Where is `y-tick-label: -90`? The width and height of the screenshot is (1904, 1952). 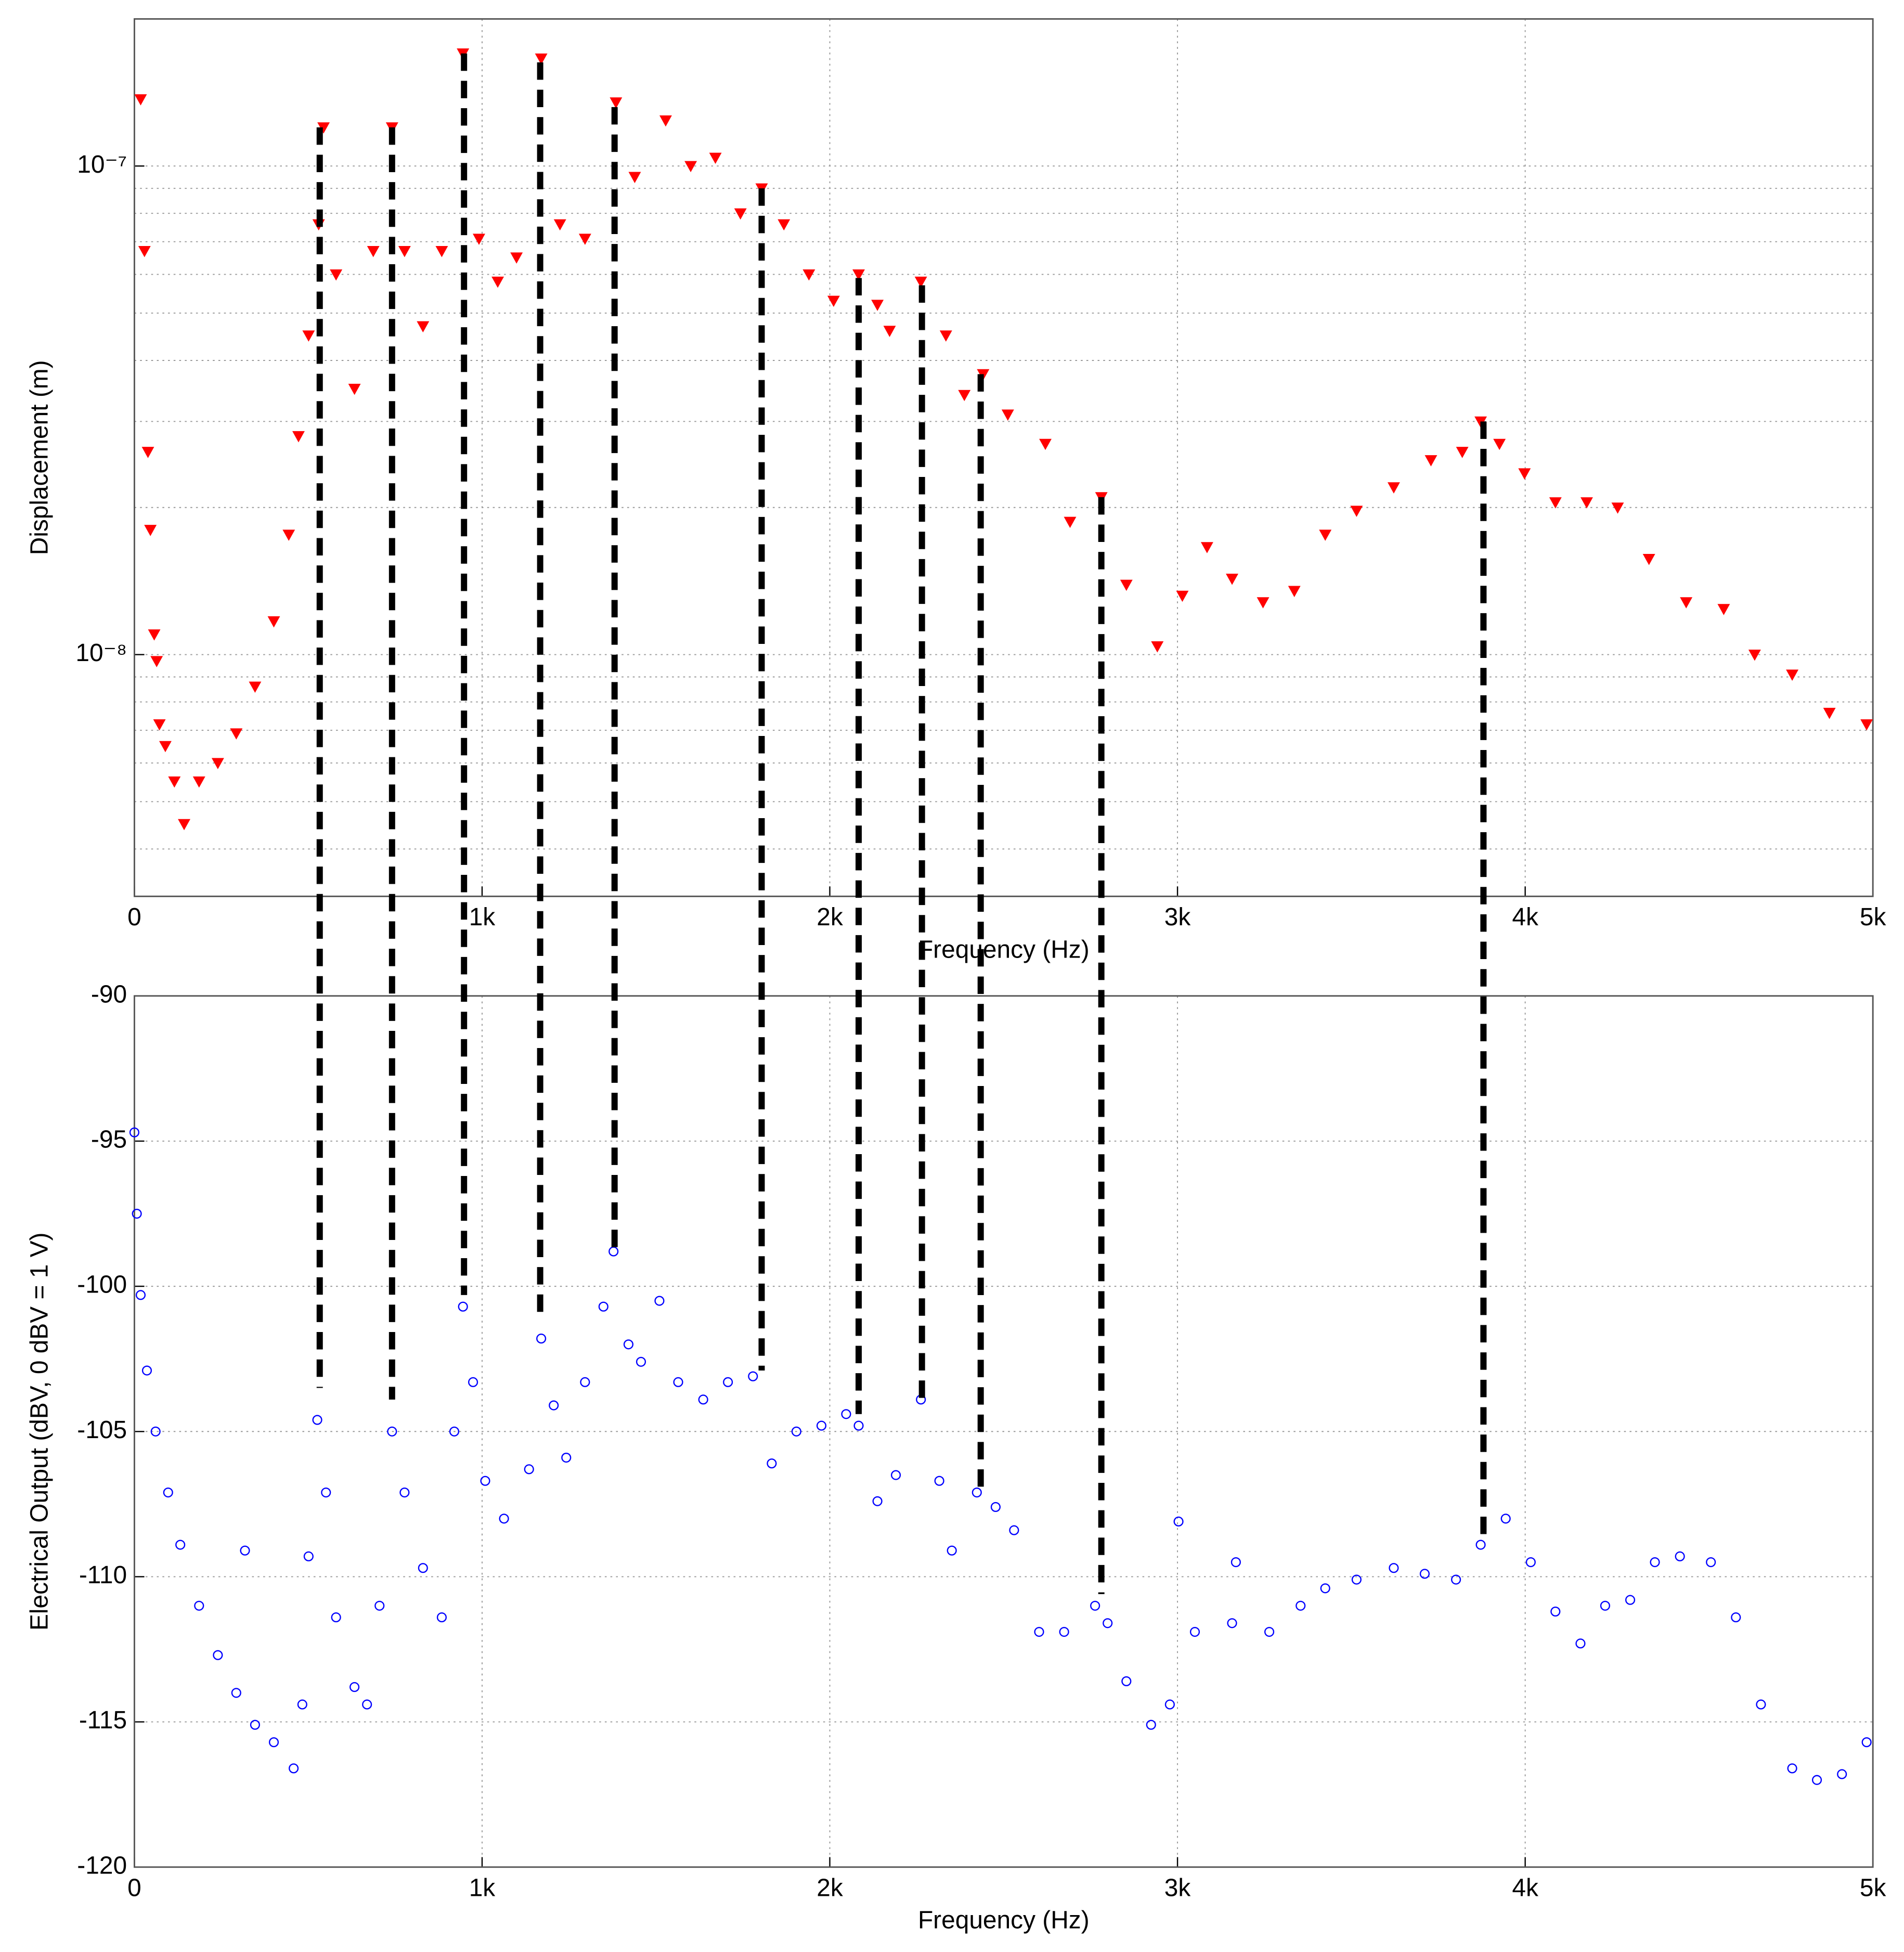
y-tick-label: -90 is located at coordinates (109, 994).